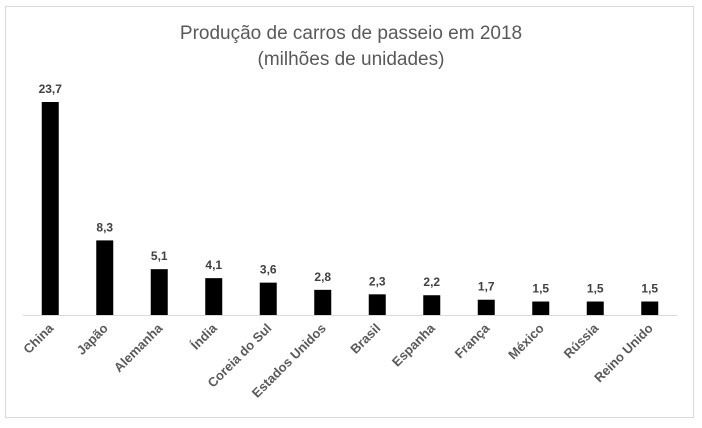 The width and height of the screenshot is (702, 428). What do you see at coordinates (92, 338) in the screenshot?
I see `category-label: Japão` at bounding box center [92, 338].